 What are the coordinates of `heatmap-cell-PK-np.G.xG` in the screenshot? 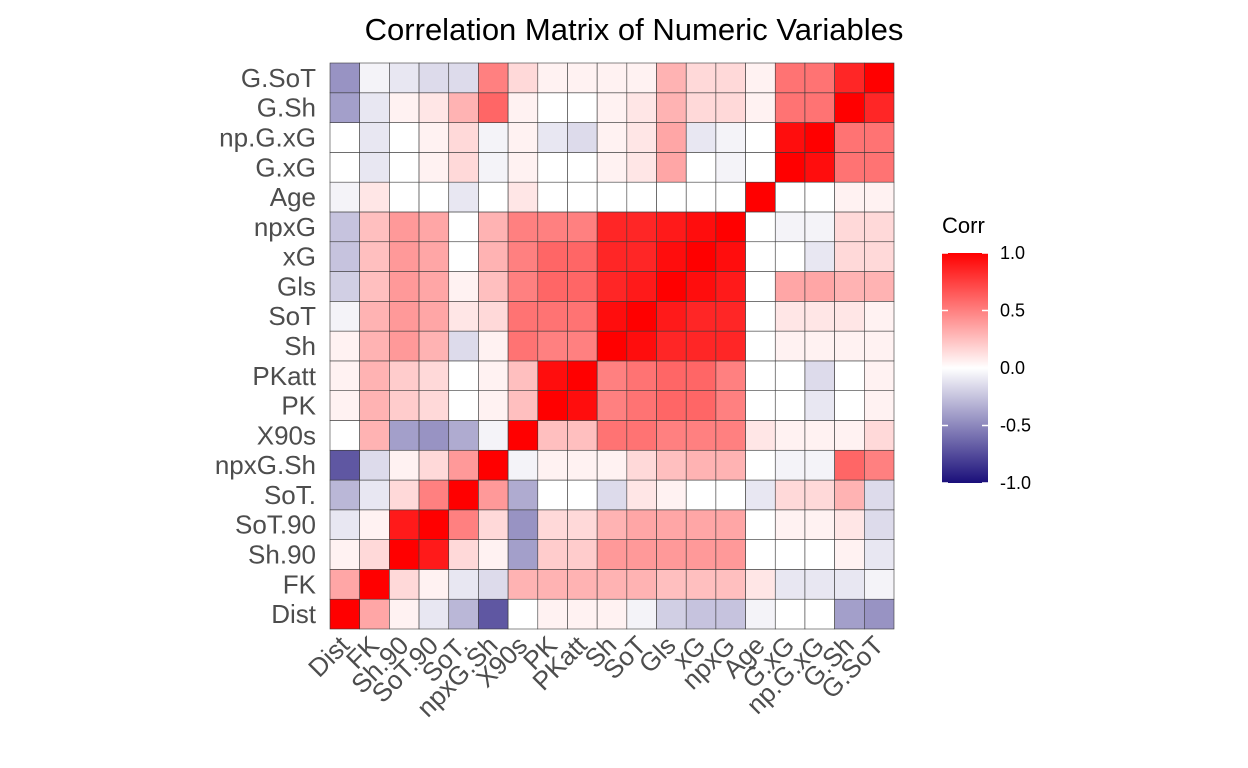 It's located at (552, 137).